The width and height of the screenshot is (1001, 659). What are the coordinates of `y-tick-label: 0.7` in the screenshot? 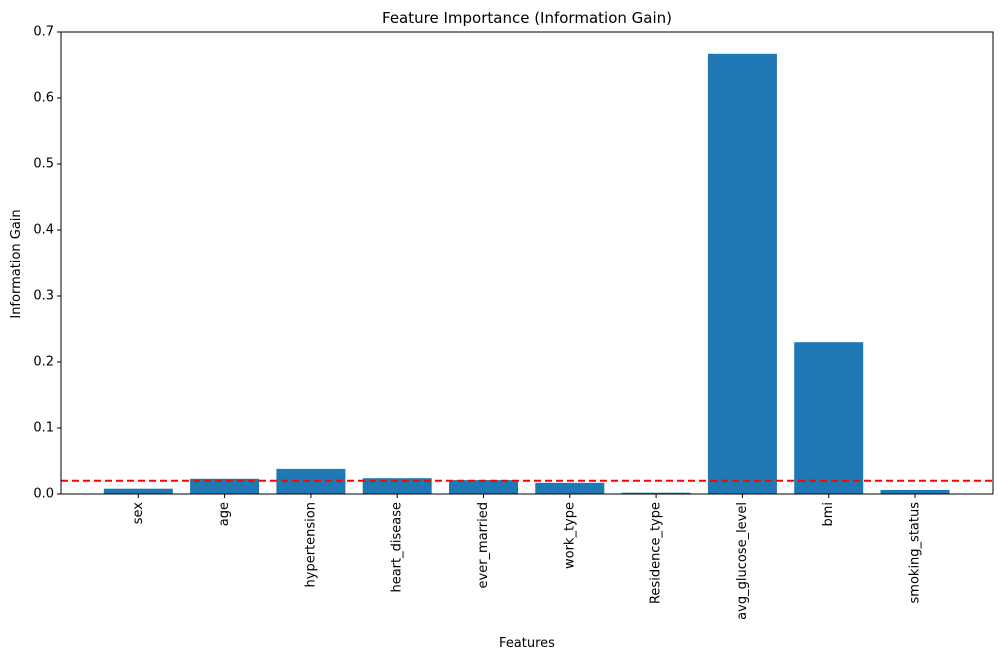 It's located at (43, 32).